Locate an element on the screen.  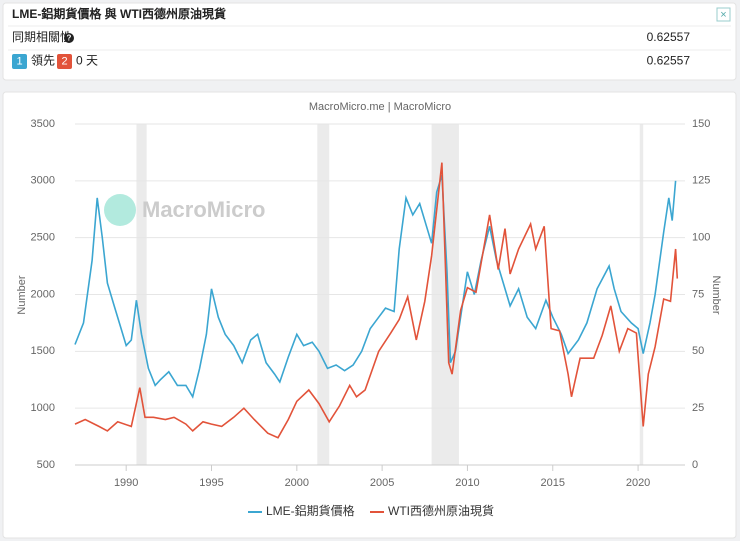
y-axis-label: Number is located at coordinates (22, 294).